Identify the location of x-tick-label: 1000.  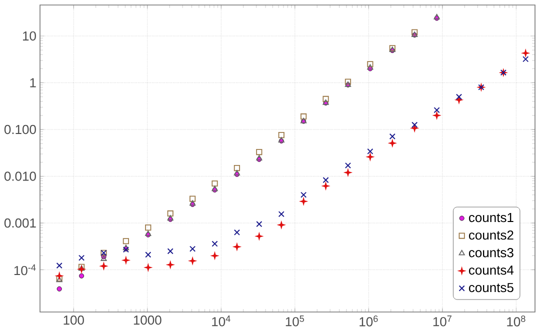
(148, 320).